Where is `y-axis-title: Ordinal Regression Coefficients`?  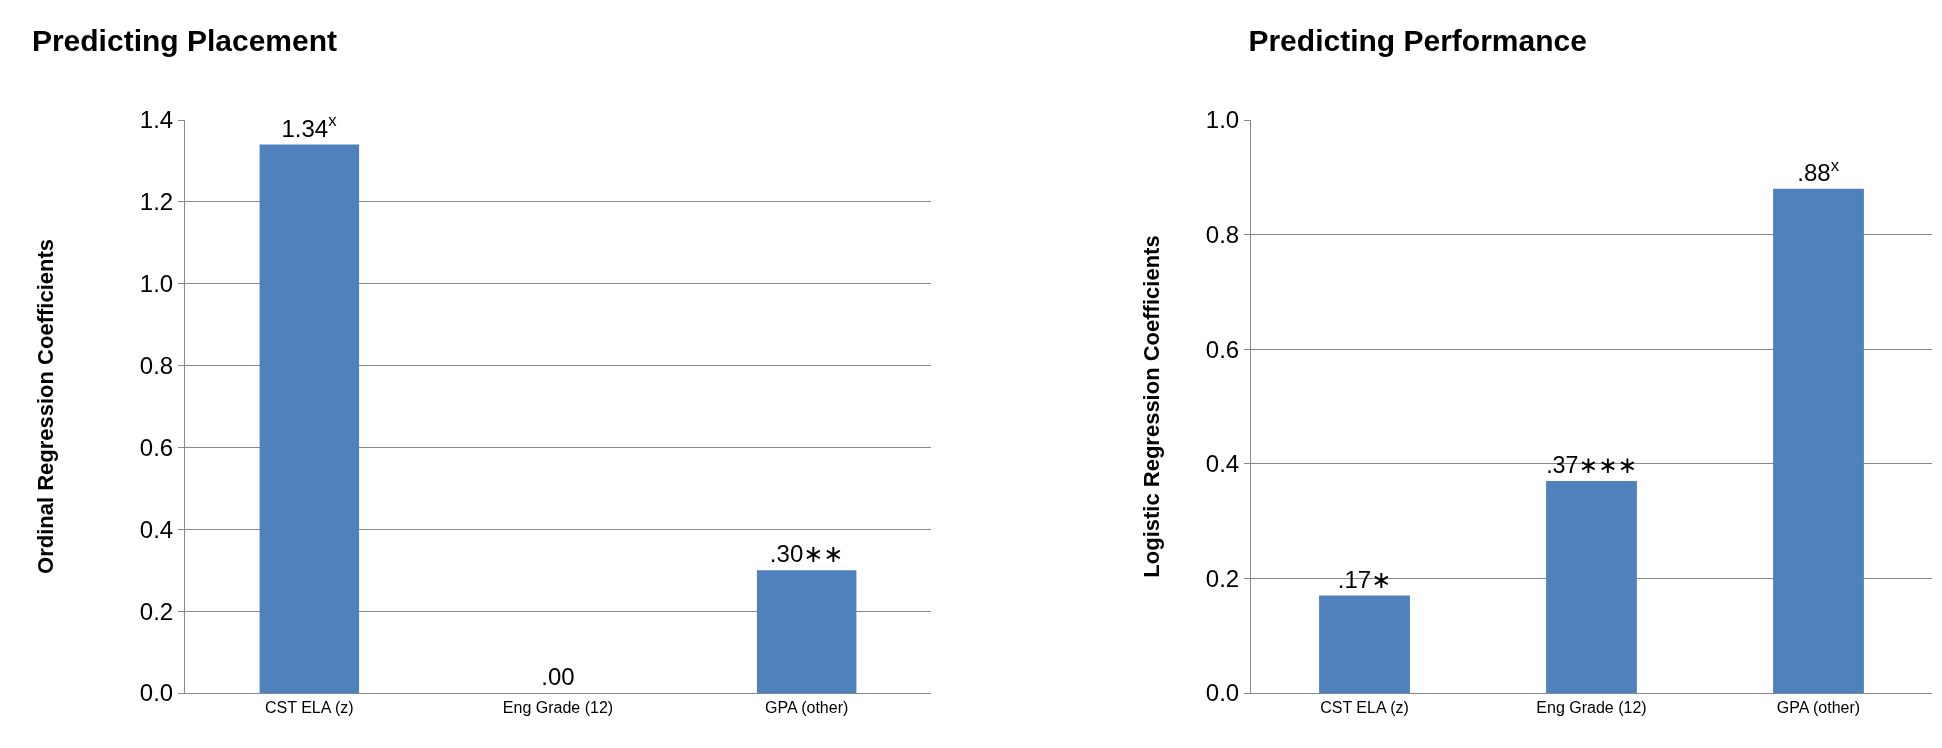 y-axis-title: Ordinal Regression Coefficients is located at coordinates (45, 406).